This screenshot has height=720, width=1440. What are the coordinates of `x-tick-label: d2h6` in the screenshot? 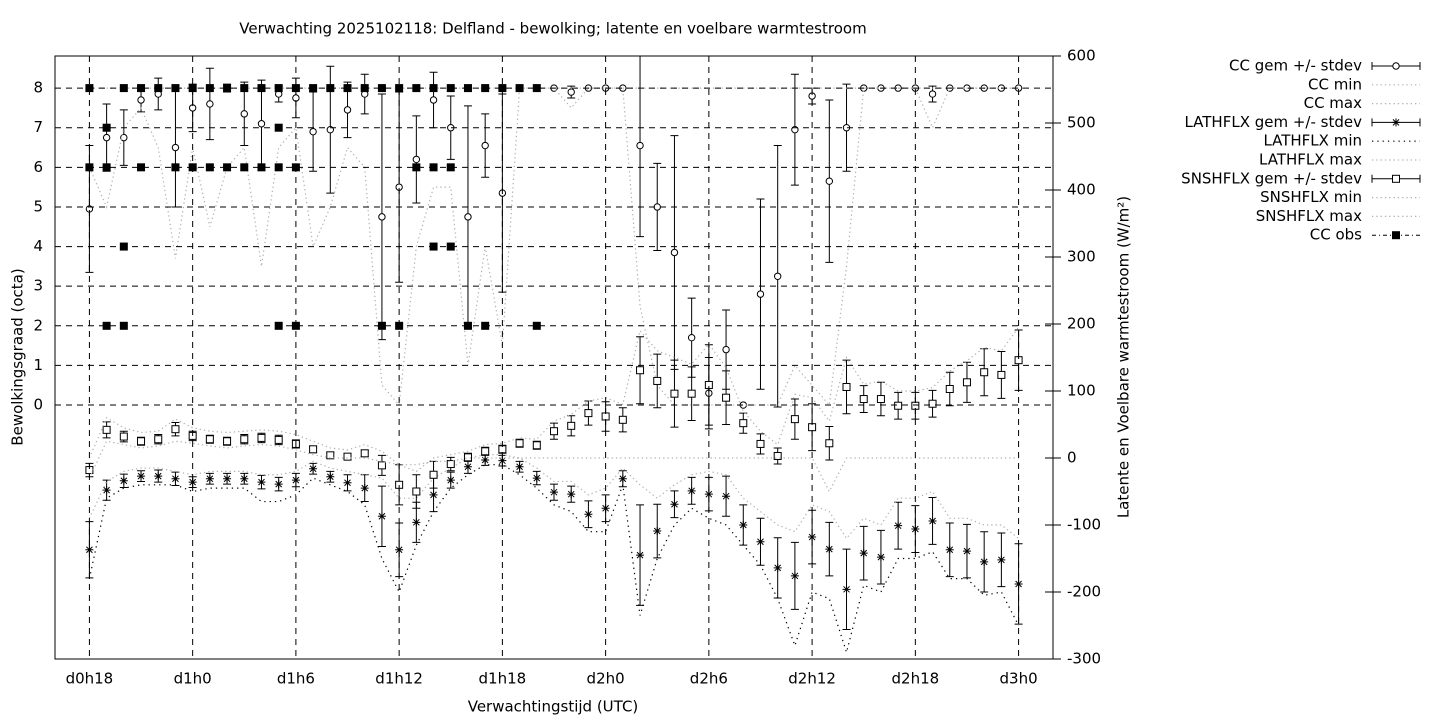 It's located at (709, 679).